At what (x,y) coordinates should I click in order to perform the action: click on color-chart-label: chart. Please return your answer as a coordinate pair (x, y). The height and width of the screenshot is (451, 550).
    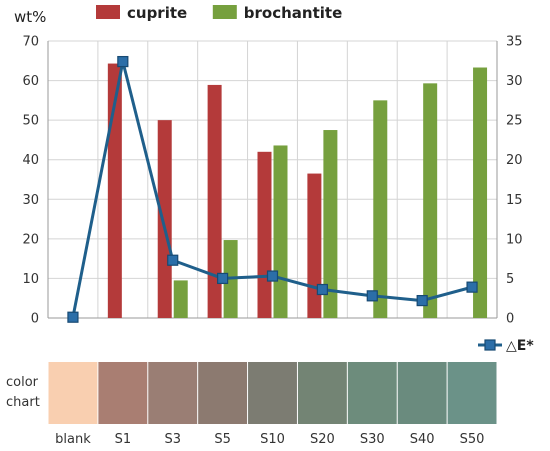
    Looking at the image, I should click on (23, 402).